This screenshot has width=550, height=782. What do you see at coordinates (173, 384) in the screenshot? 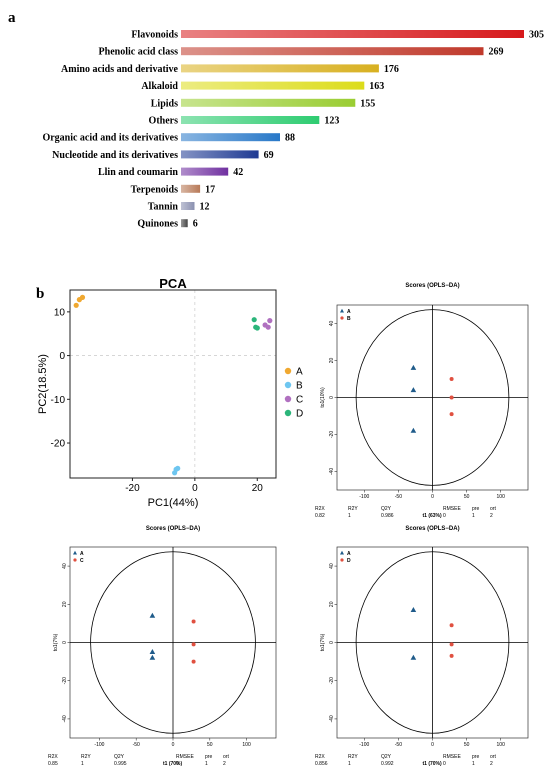
I see `plot-frame` at bounding box center [173, 384].